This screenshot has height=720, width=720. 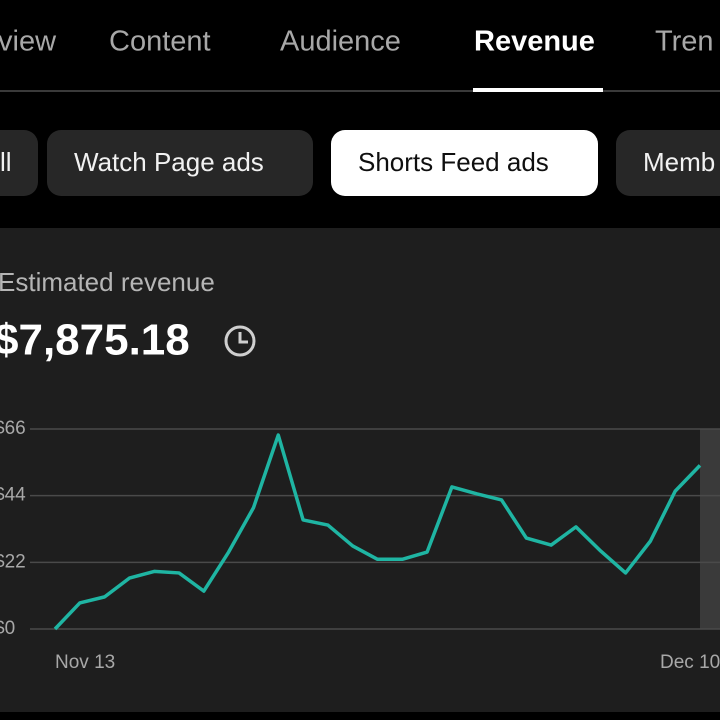 I want to click on tab: Revenue, so click(x=534, y=42).